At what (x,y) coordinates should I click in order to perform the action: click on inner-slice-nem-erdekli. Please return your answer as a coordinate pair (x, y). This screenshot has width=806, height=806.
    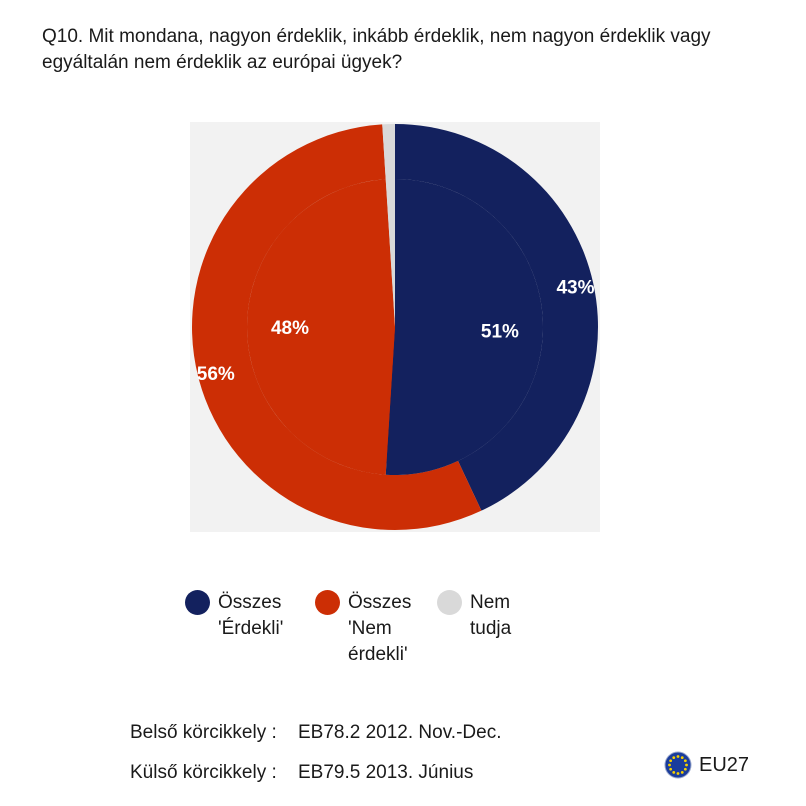
    Looking at the image, I should click on (321, 327).